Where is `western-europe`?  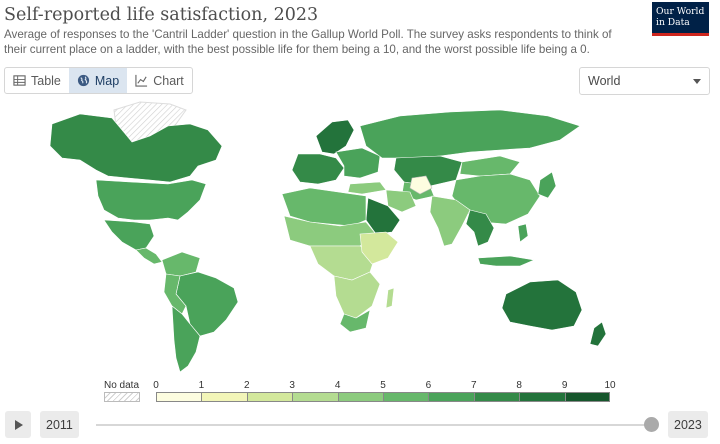 western-europe is located at coordinates (318, 169).